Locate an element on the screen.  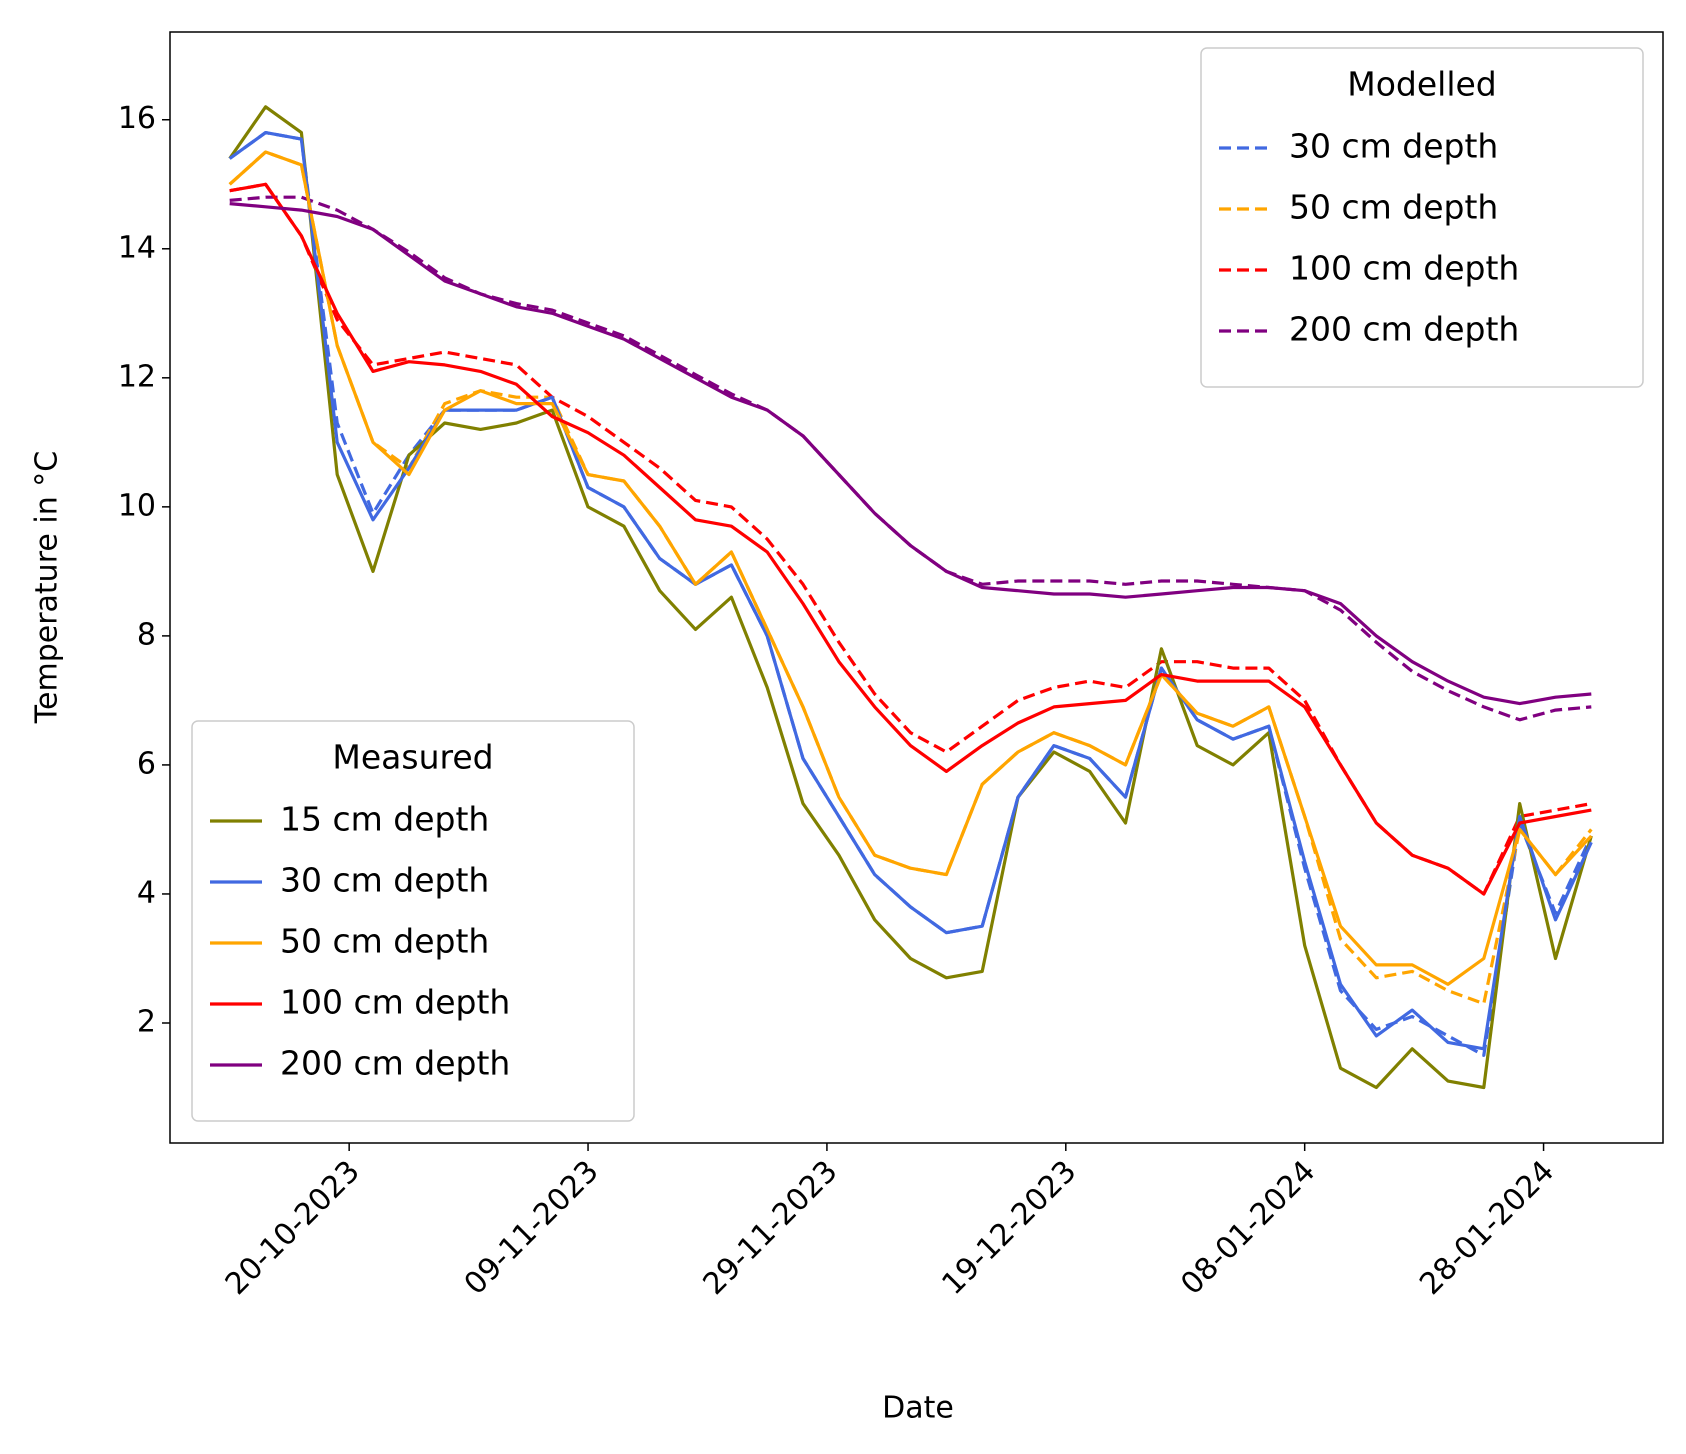
y-tick-label: 14 is located at coordinates (137, 247).